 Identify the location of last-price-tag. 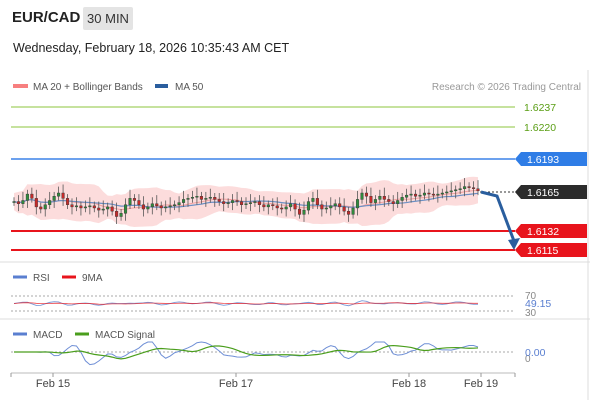
(551, 192).